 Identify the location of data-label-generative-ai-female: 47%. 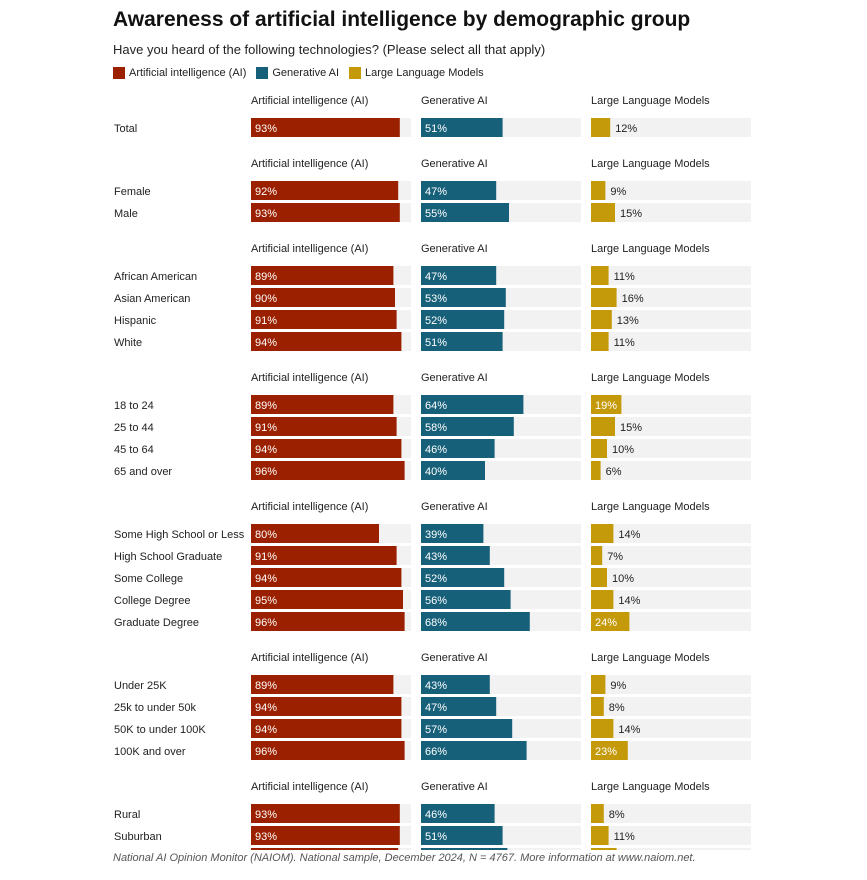
(436, 192).